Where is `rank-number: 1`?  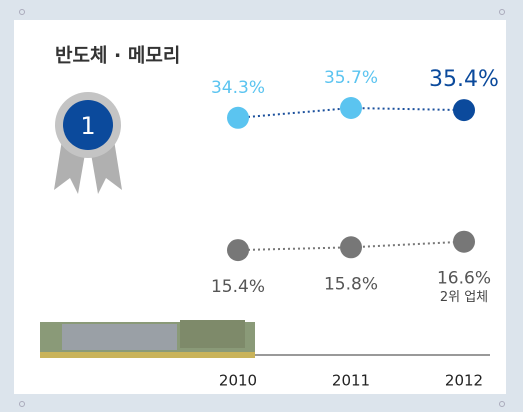 rank-number: 1 is located at coordinates (87, 126).